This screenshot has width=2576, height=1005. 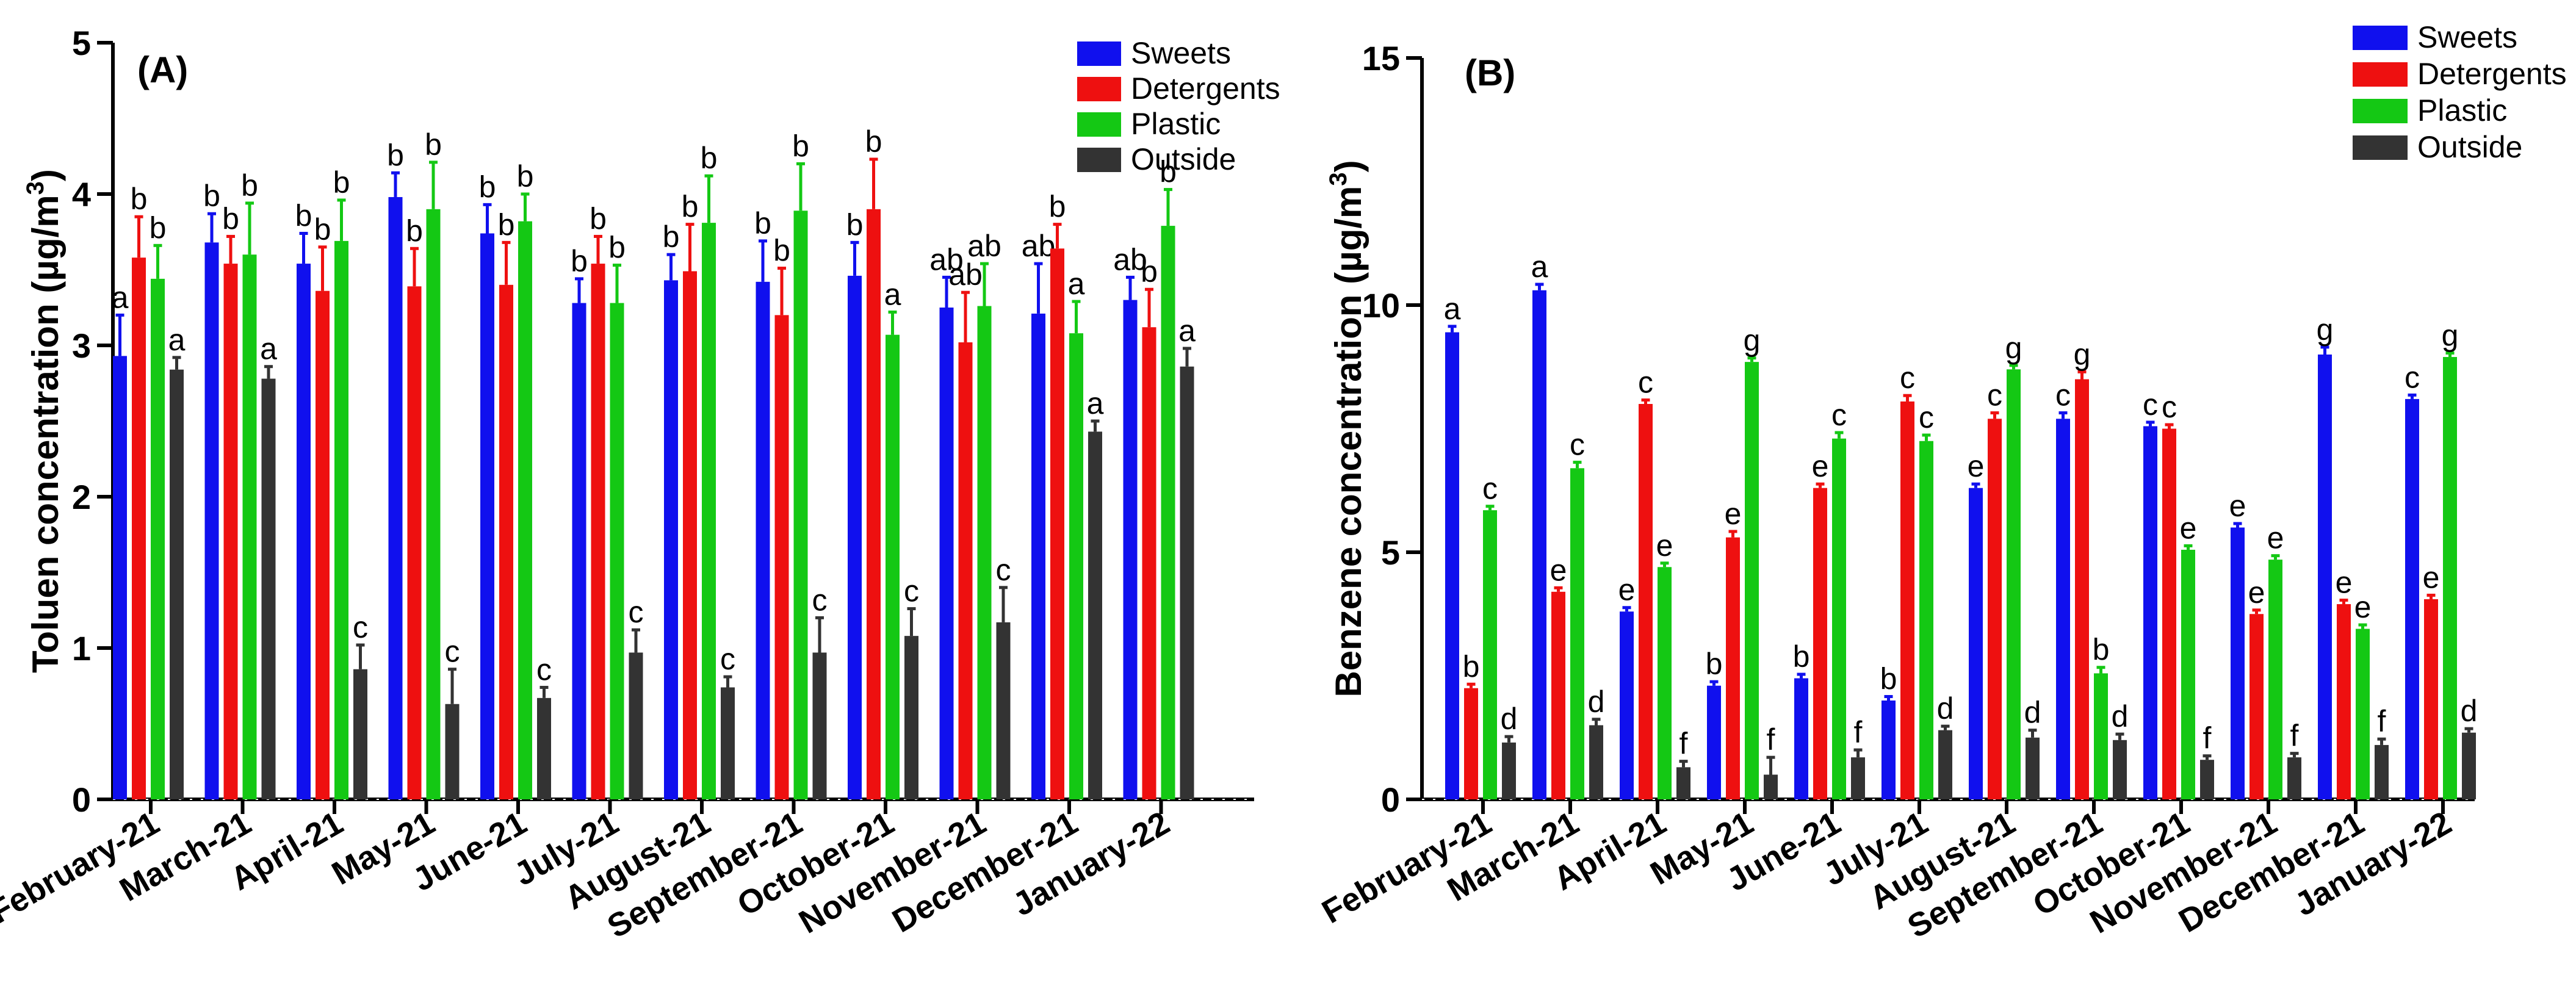 What do you see at coordinates (984, 246) in the screenshot?
I see `significance-label: ab` at bounding box center [984, 246].